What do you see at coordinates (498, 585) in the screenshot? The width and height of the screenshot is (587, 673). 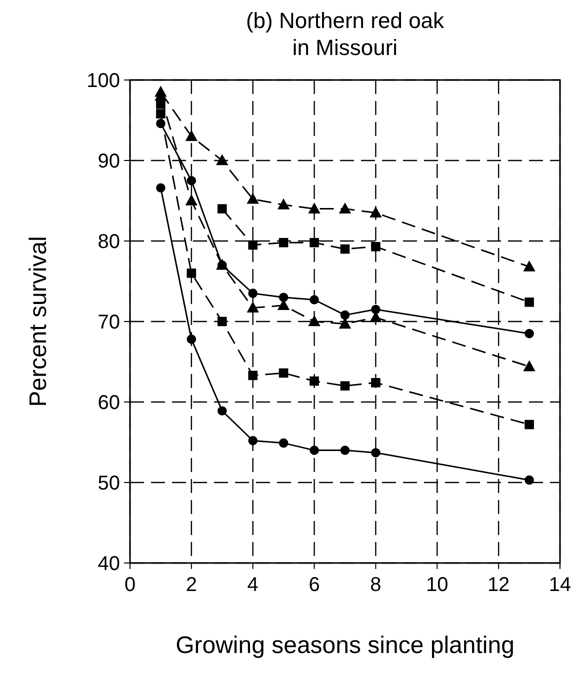 I see `x-tick-label: 12` at bounding box center [498, 585].